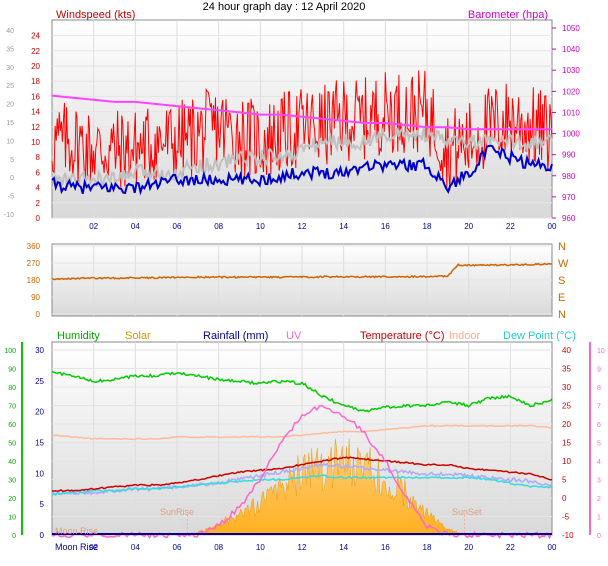 This screenshot has width=608, height=566. What do you see at coordinates (571, 134) in the screenshot?
I see `barometer-tick: 1000` at bounding box center [571, 134].